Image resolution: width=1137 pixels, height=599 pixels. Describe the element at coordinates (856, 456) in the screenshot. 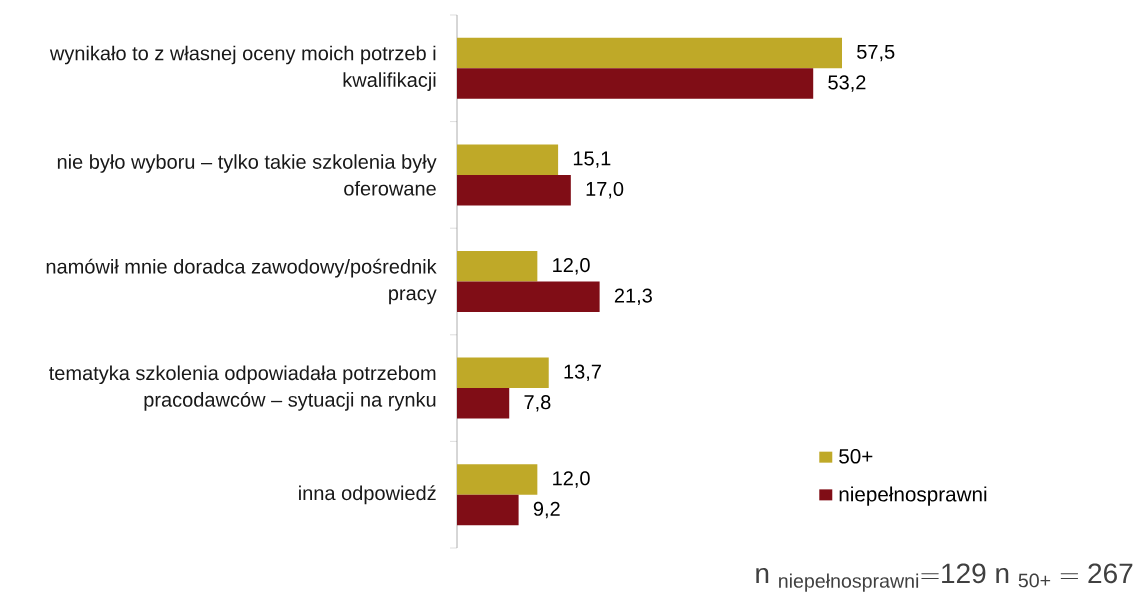

I see `legend-label: 50+` at that location.